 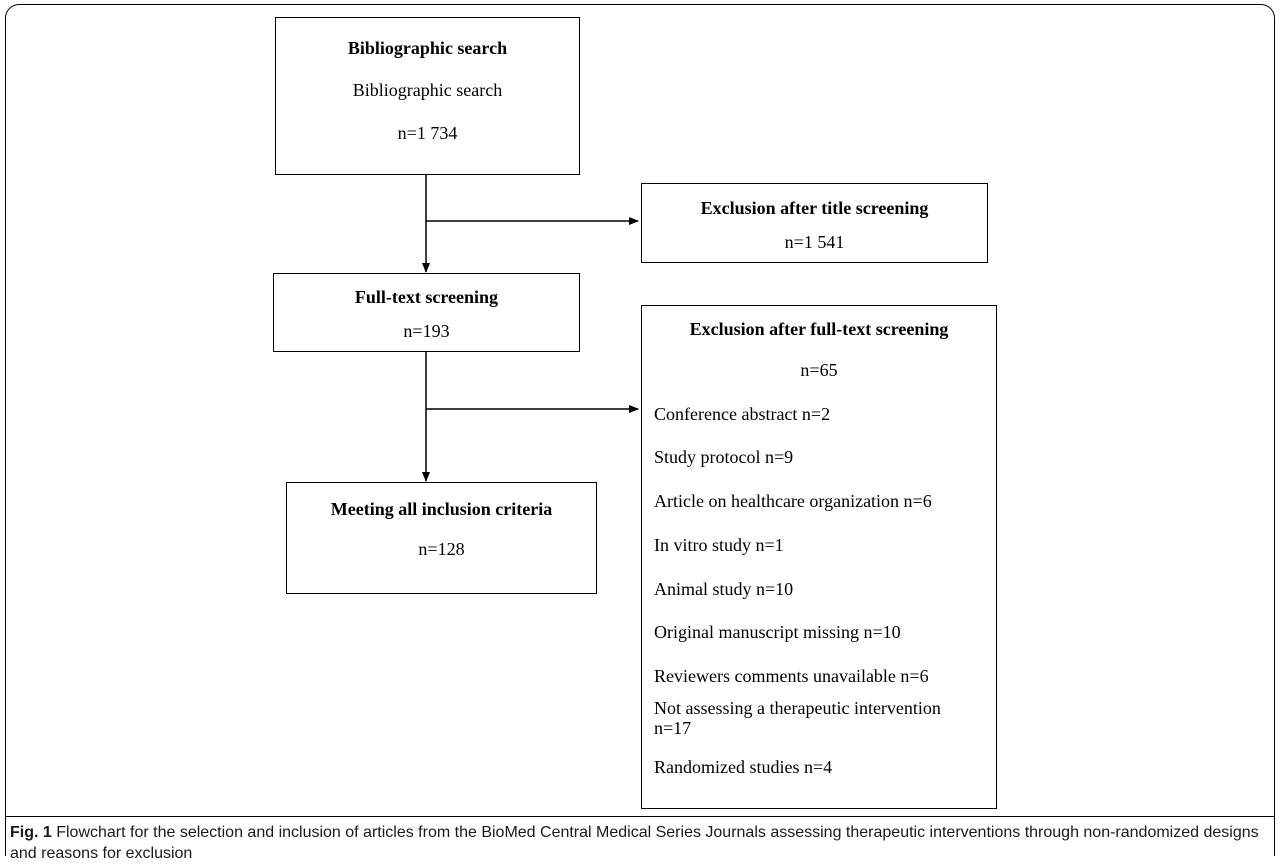 I want to click on box-title: Exclusion after title screening, so click(x=814, y=208).